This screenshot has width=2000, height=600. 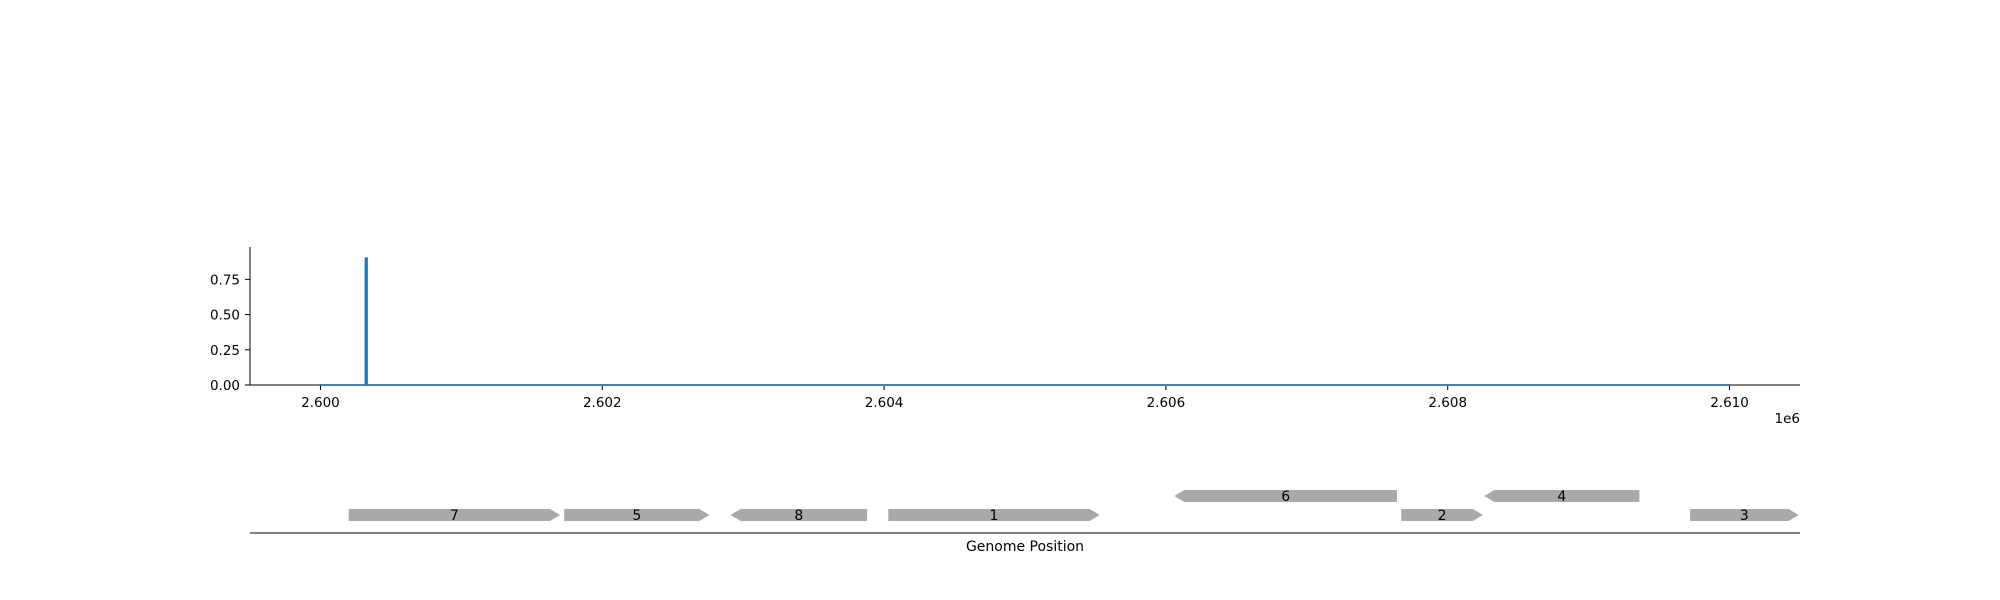 What do you see at coordinates (1729, 403) in the screenshot?
I see `x-tick-label: 2.610` at bounding box center [1729, 403].